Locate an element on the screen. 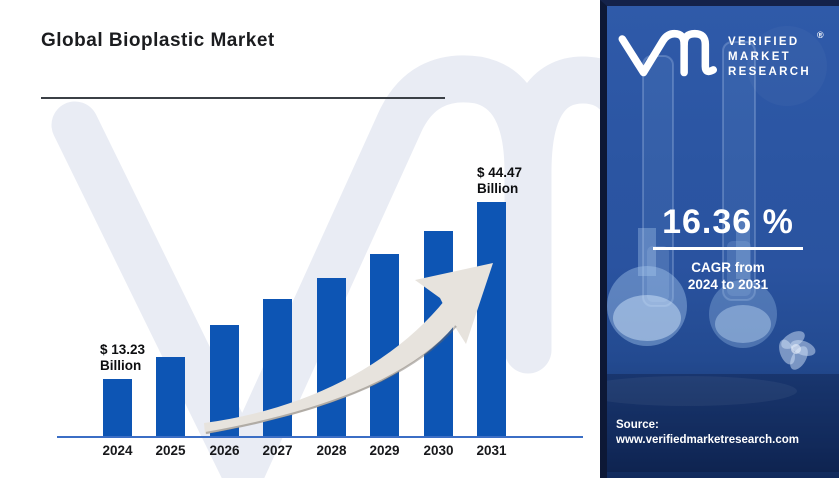 This screenshot has width=839, height=478. cagr-caption-line-2: 2024 to 2031 is located at coordinates (728, 284).